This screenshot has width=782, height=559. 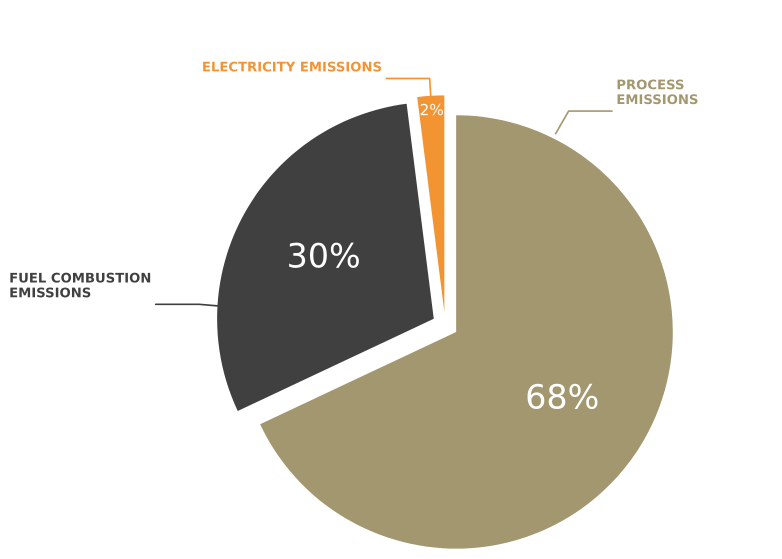 What do you see at coordinates (658, 91) in the screenshot?
I see `slice-label: PROCESS EMISSIONS` at bounding box center [658, 91].